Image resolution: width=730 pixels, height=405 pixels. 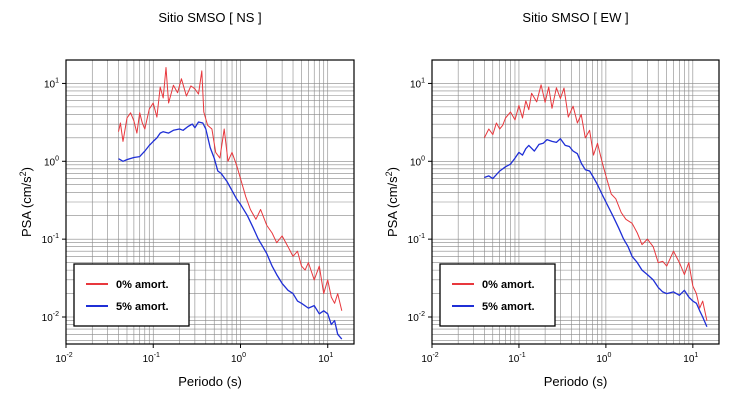 I want to click on chart-title: Sitio SMSO [ NS ], so click(x=209, y=17).